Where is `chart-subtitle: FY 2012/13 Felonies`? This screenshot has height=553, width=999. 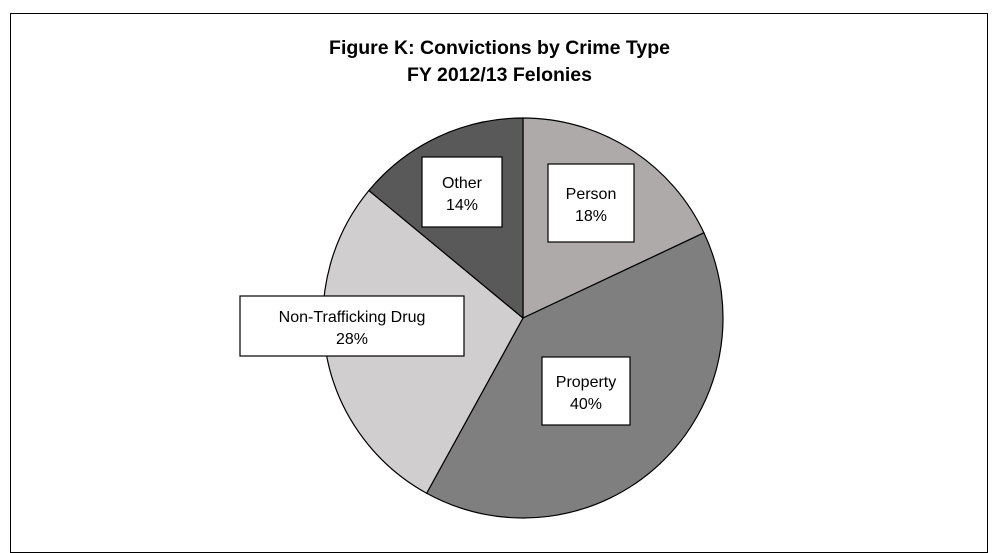 chart-subtitle: FY 2012/13 Felonies is located at coordinates (499, 75).